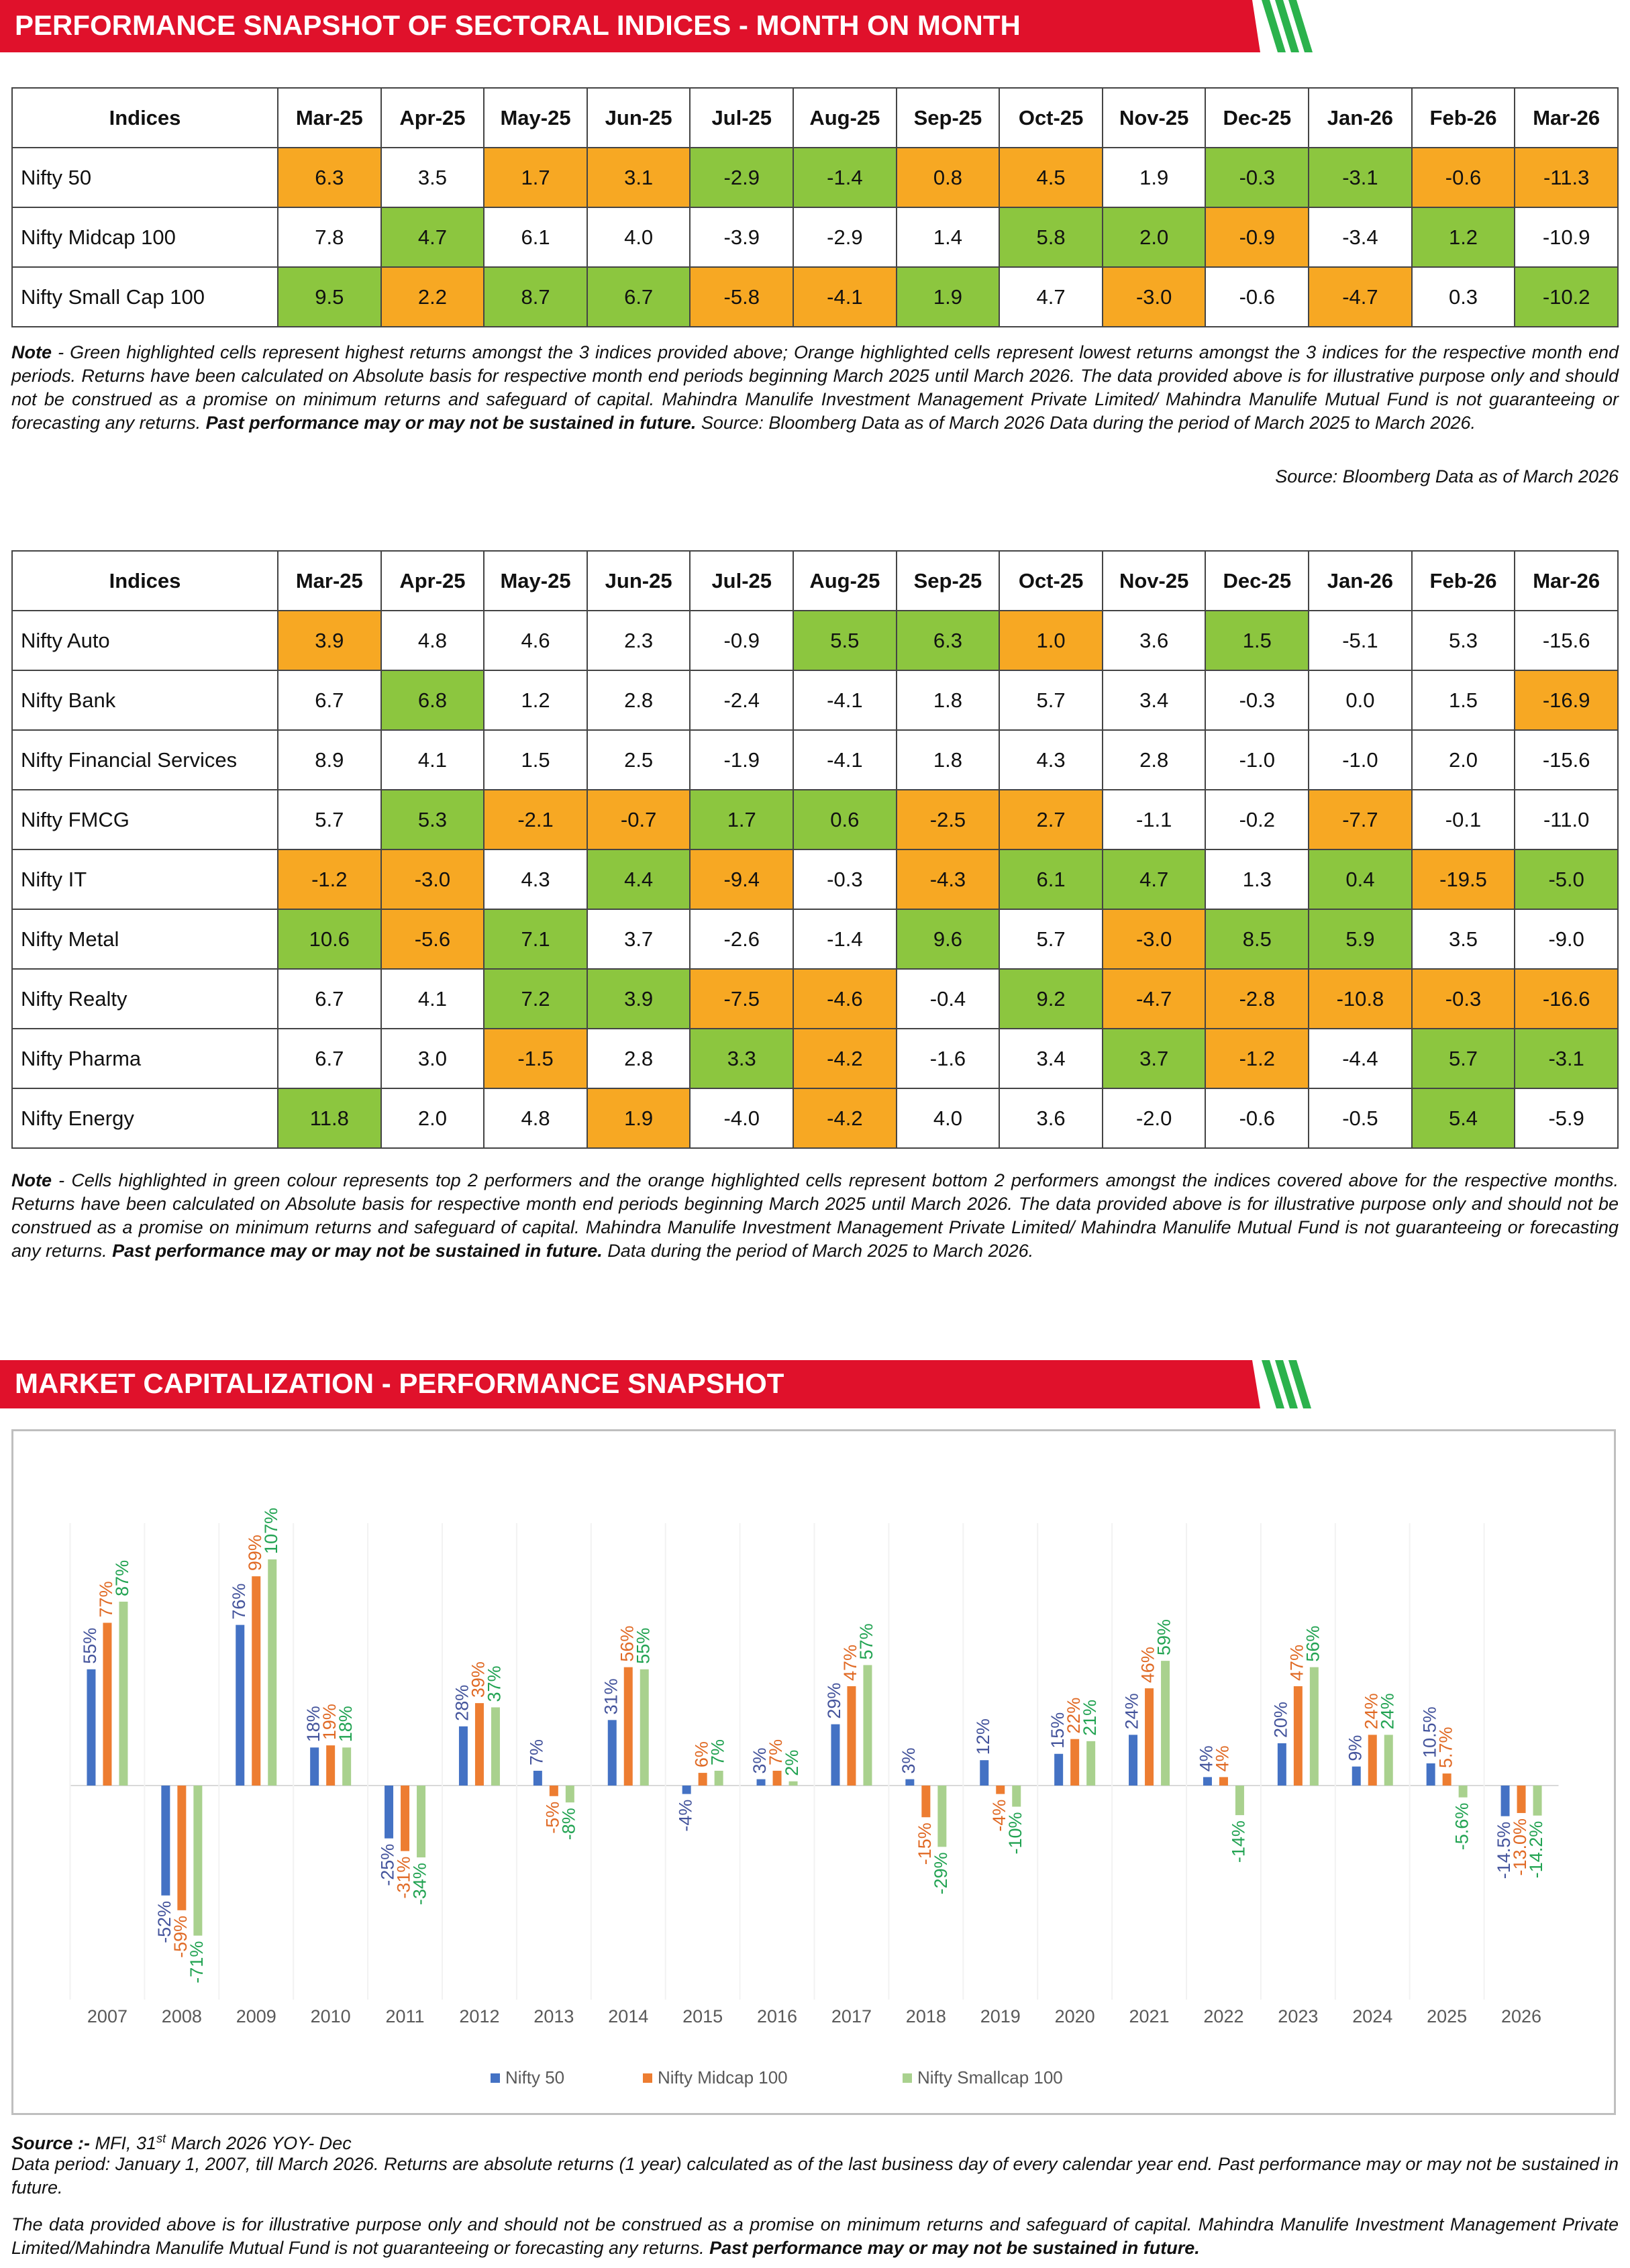  What do you see at coordinates (330, 237) in the screenshot?
I see `table-cell: 7.8` at bounding box center [330, 237].